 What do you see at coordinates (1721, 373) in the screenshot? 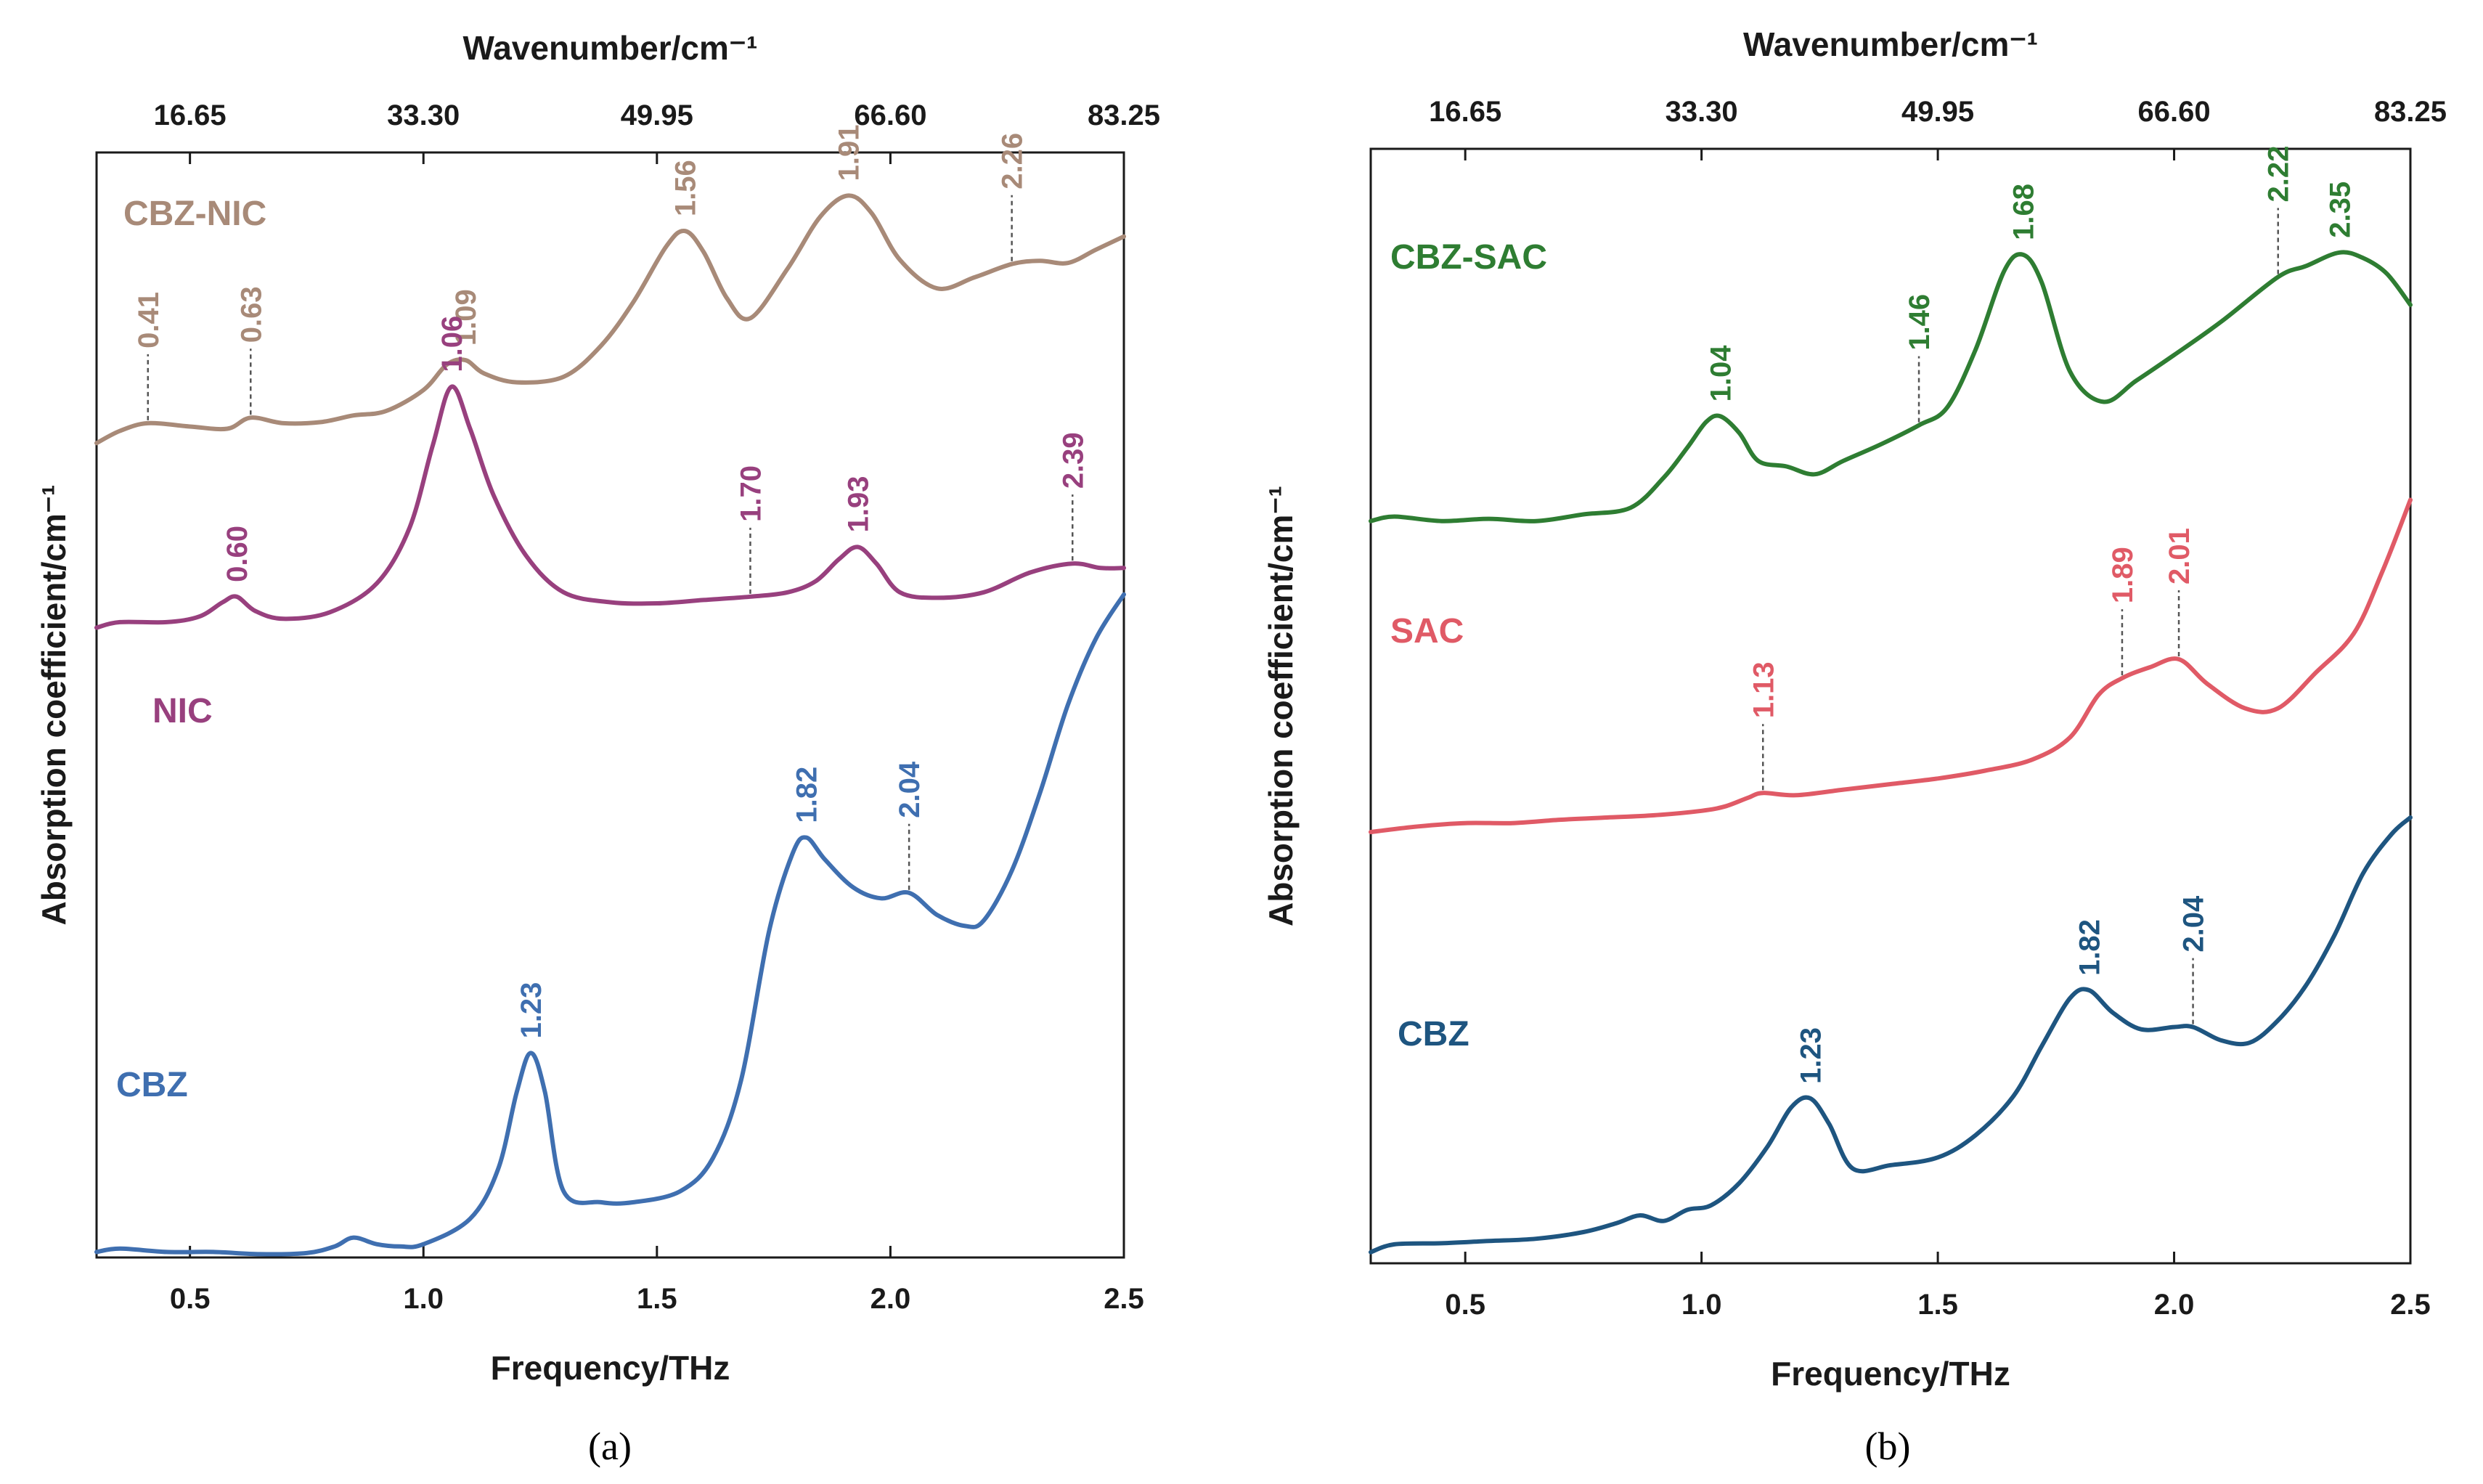
I see `peak-label-cbz-sac: 1.04` at bounding box center [1721, 373].